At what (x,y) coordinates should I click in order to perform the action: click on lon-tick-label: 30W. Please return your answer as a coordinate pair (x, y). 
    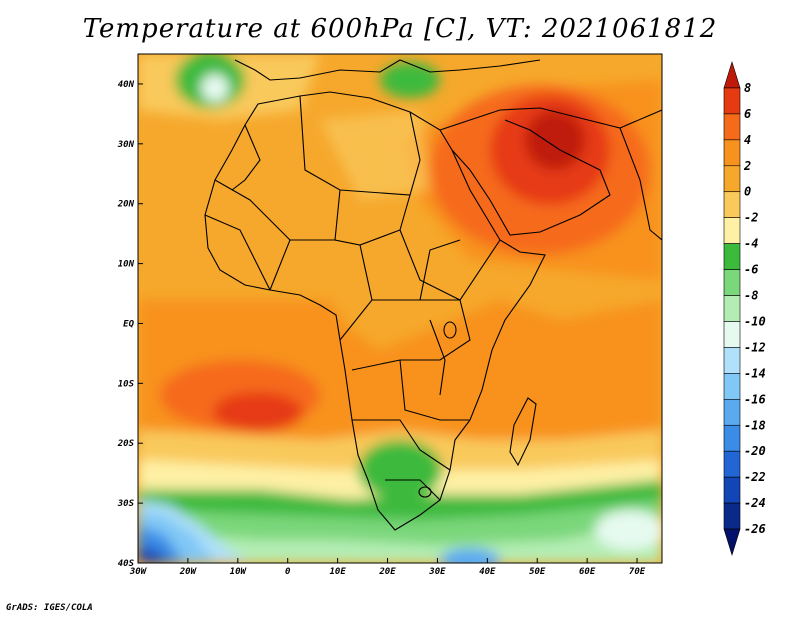
    Looking at the image, I should click on (138, 572).